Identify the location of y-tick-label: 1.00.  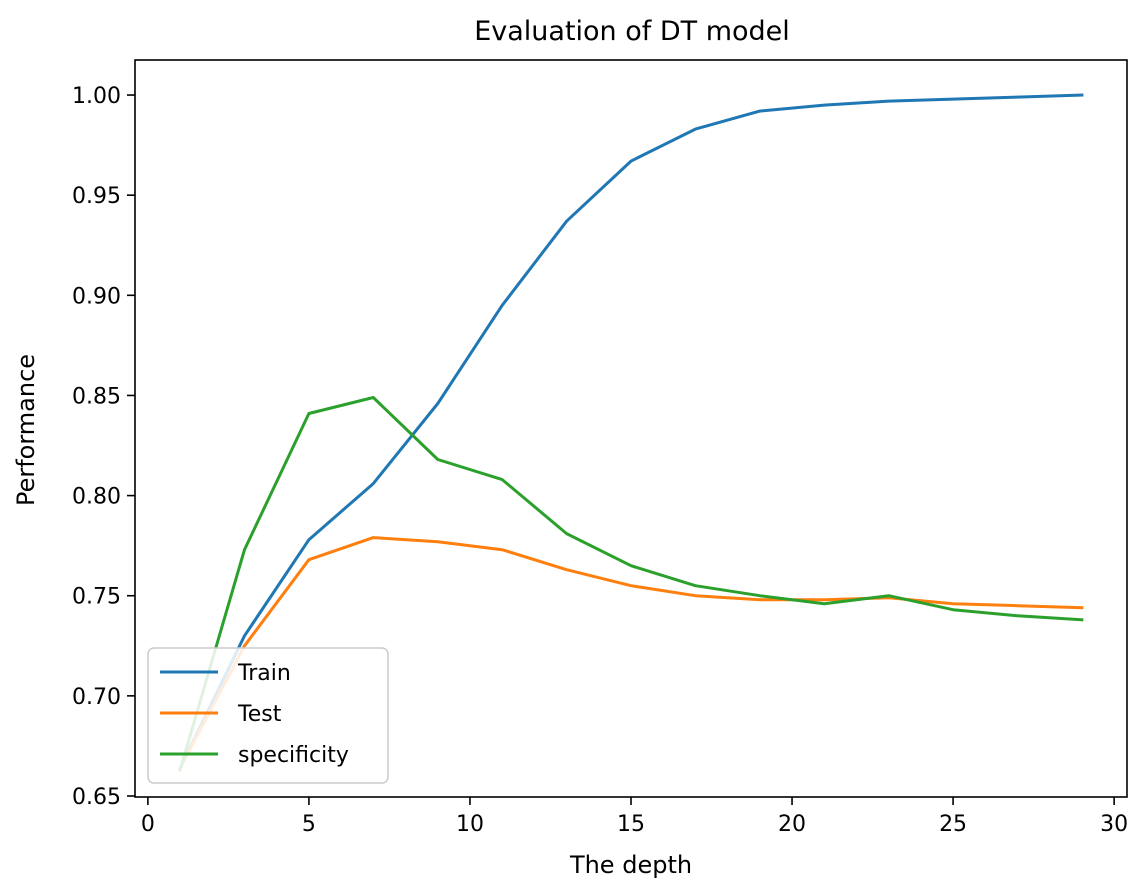
(96, 96).